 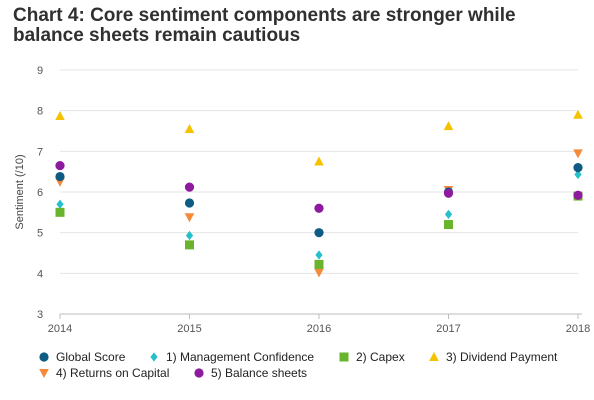 I want to click on legend-label: 4) Returns on Capital, so click(x=113, y=373).